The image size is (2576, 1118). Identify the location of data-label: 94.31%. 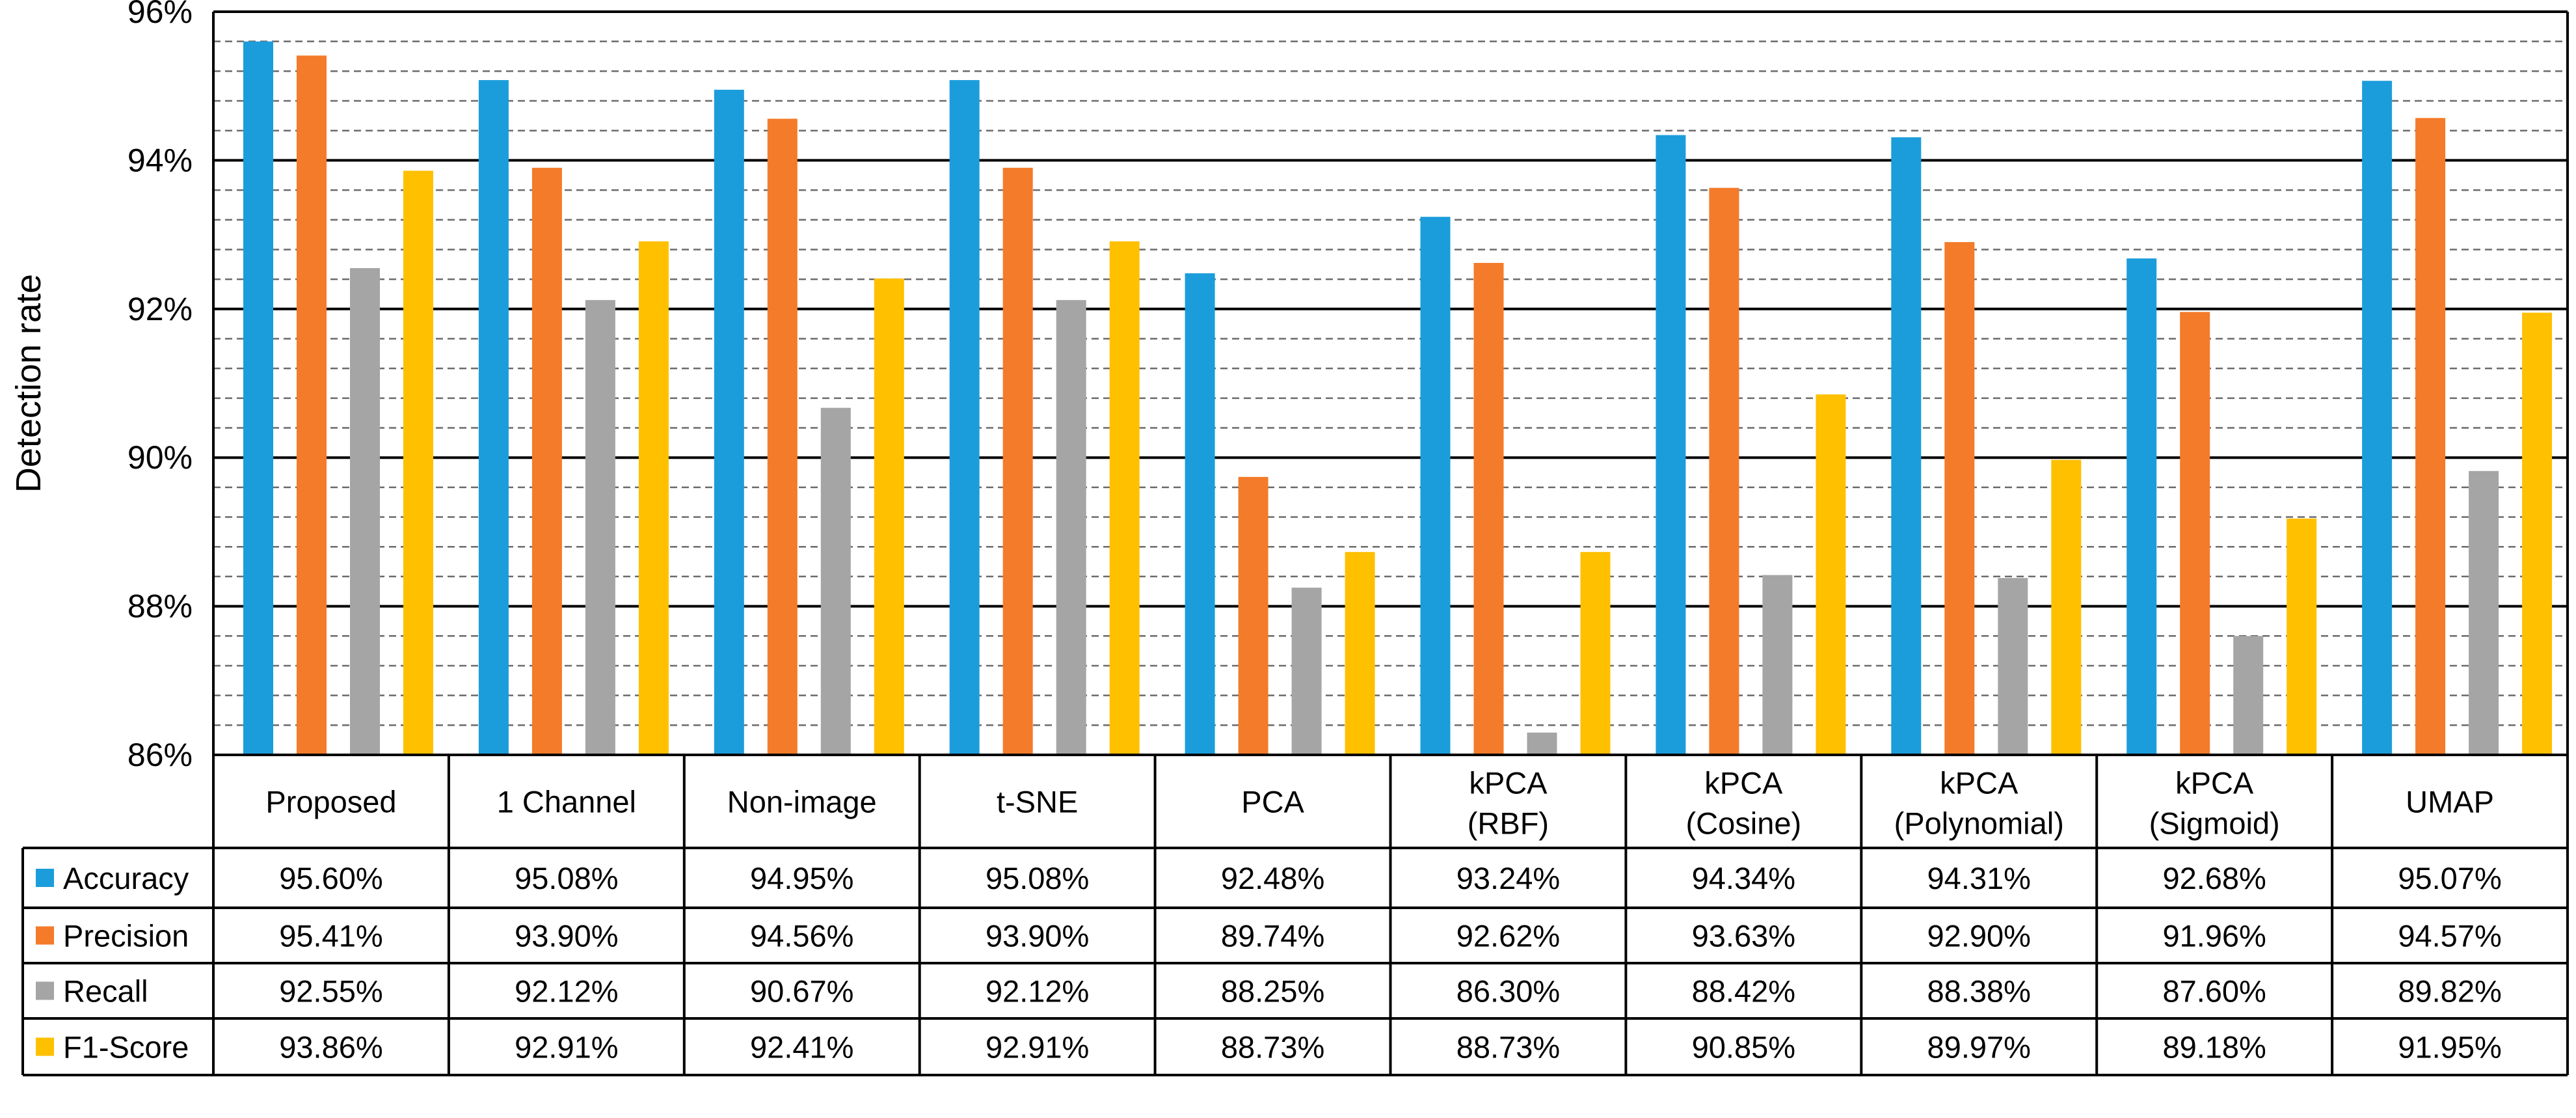
(1979, 878).